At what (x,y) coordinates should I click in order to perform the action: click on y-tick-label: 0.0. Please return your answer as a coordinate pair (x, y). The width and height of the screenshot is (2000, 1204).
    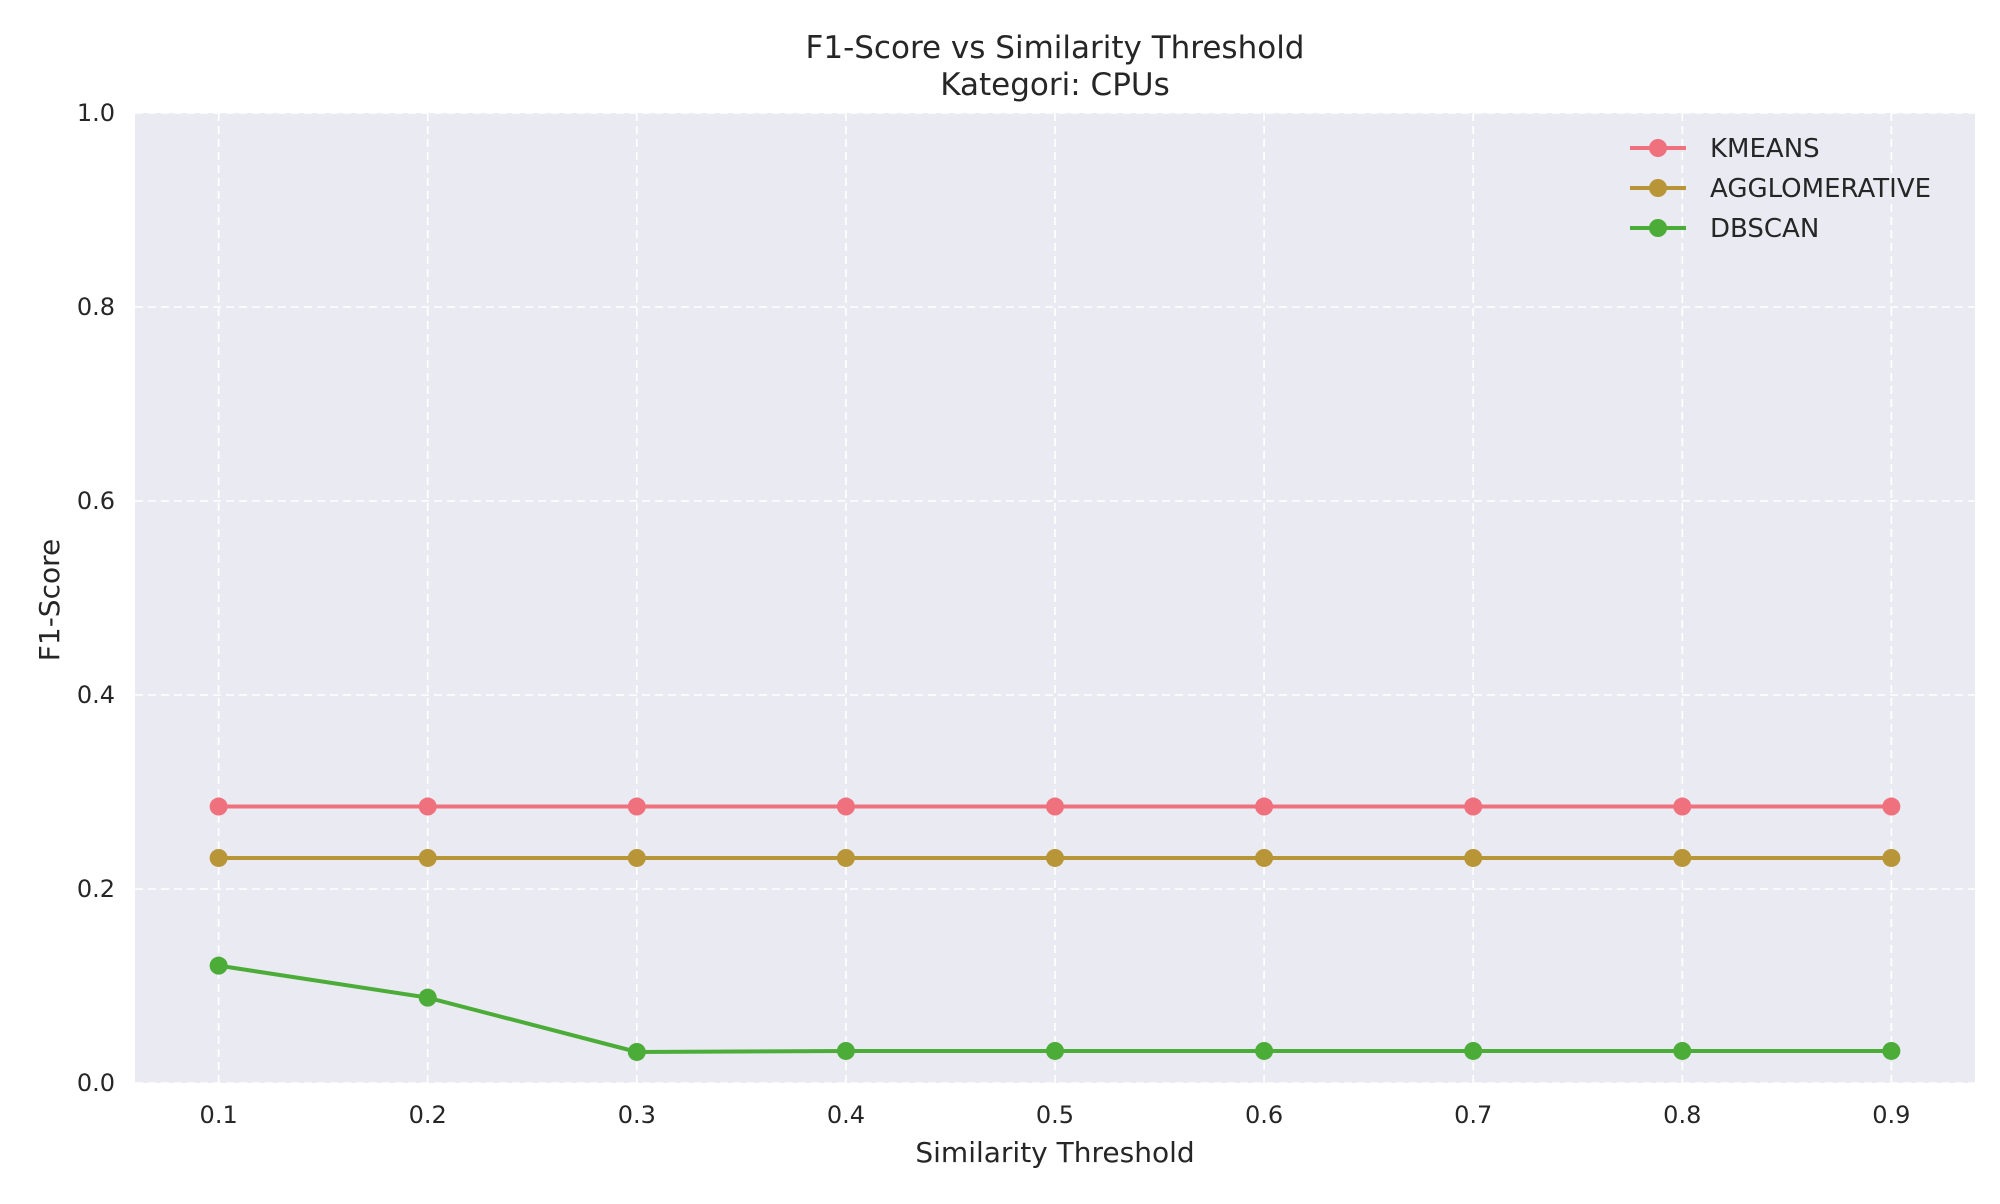
    Looking at the image, I should click on (96, 1083).